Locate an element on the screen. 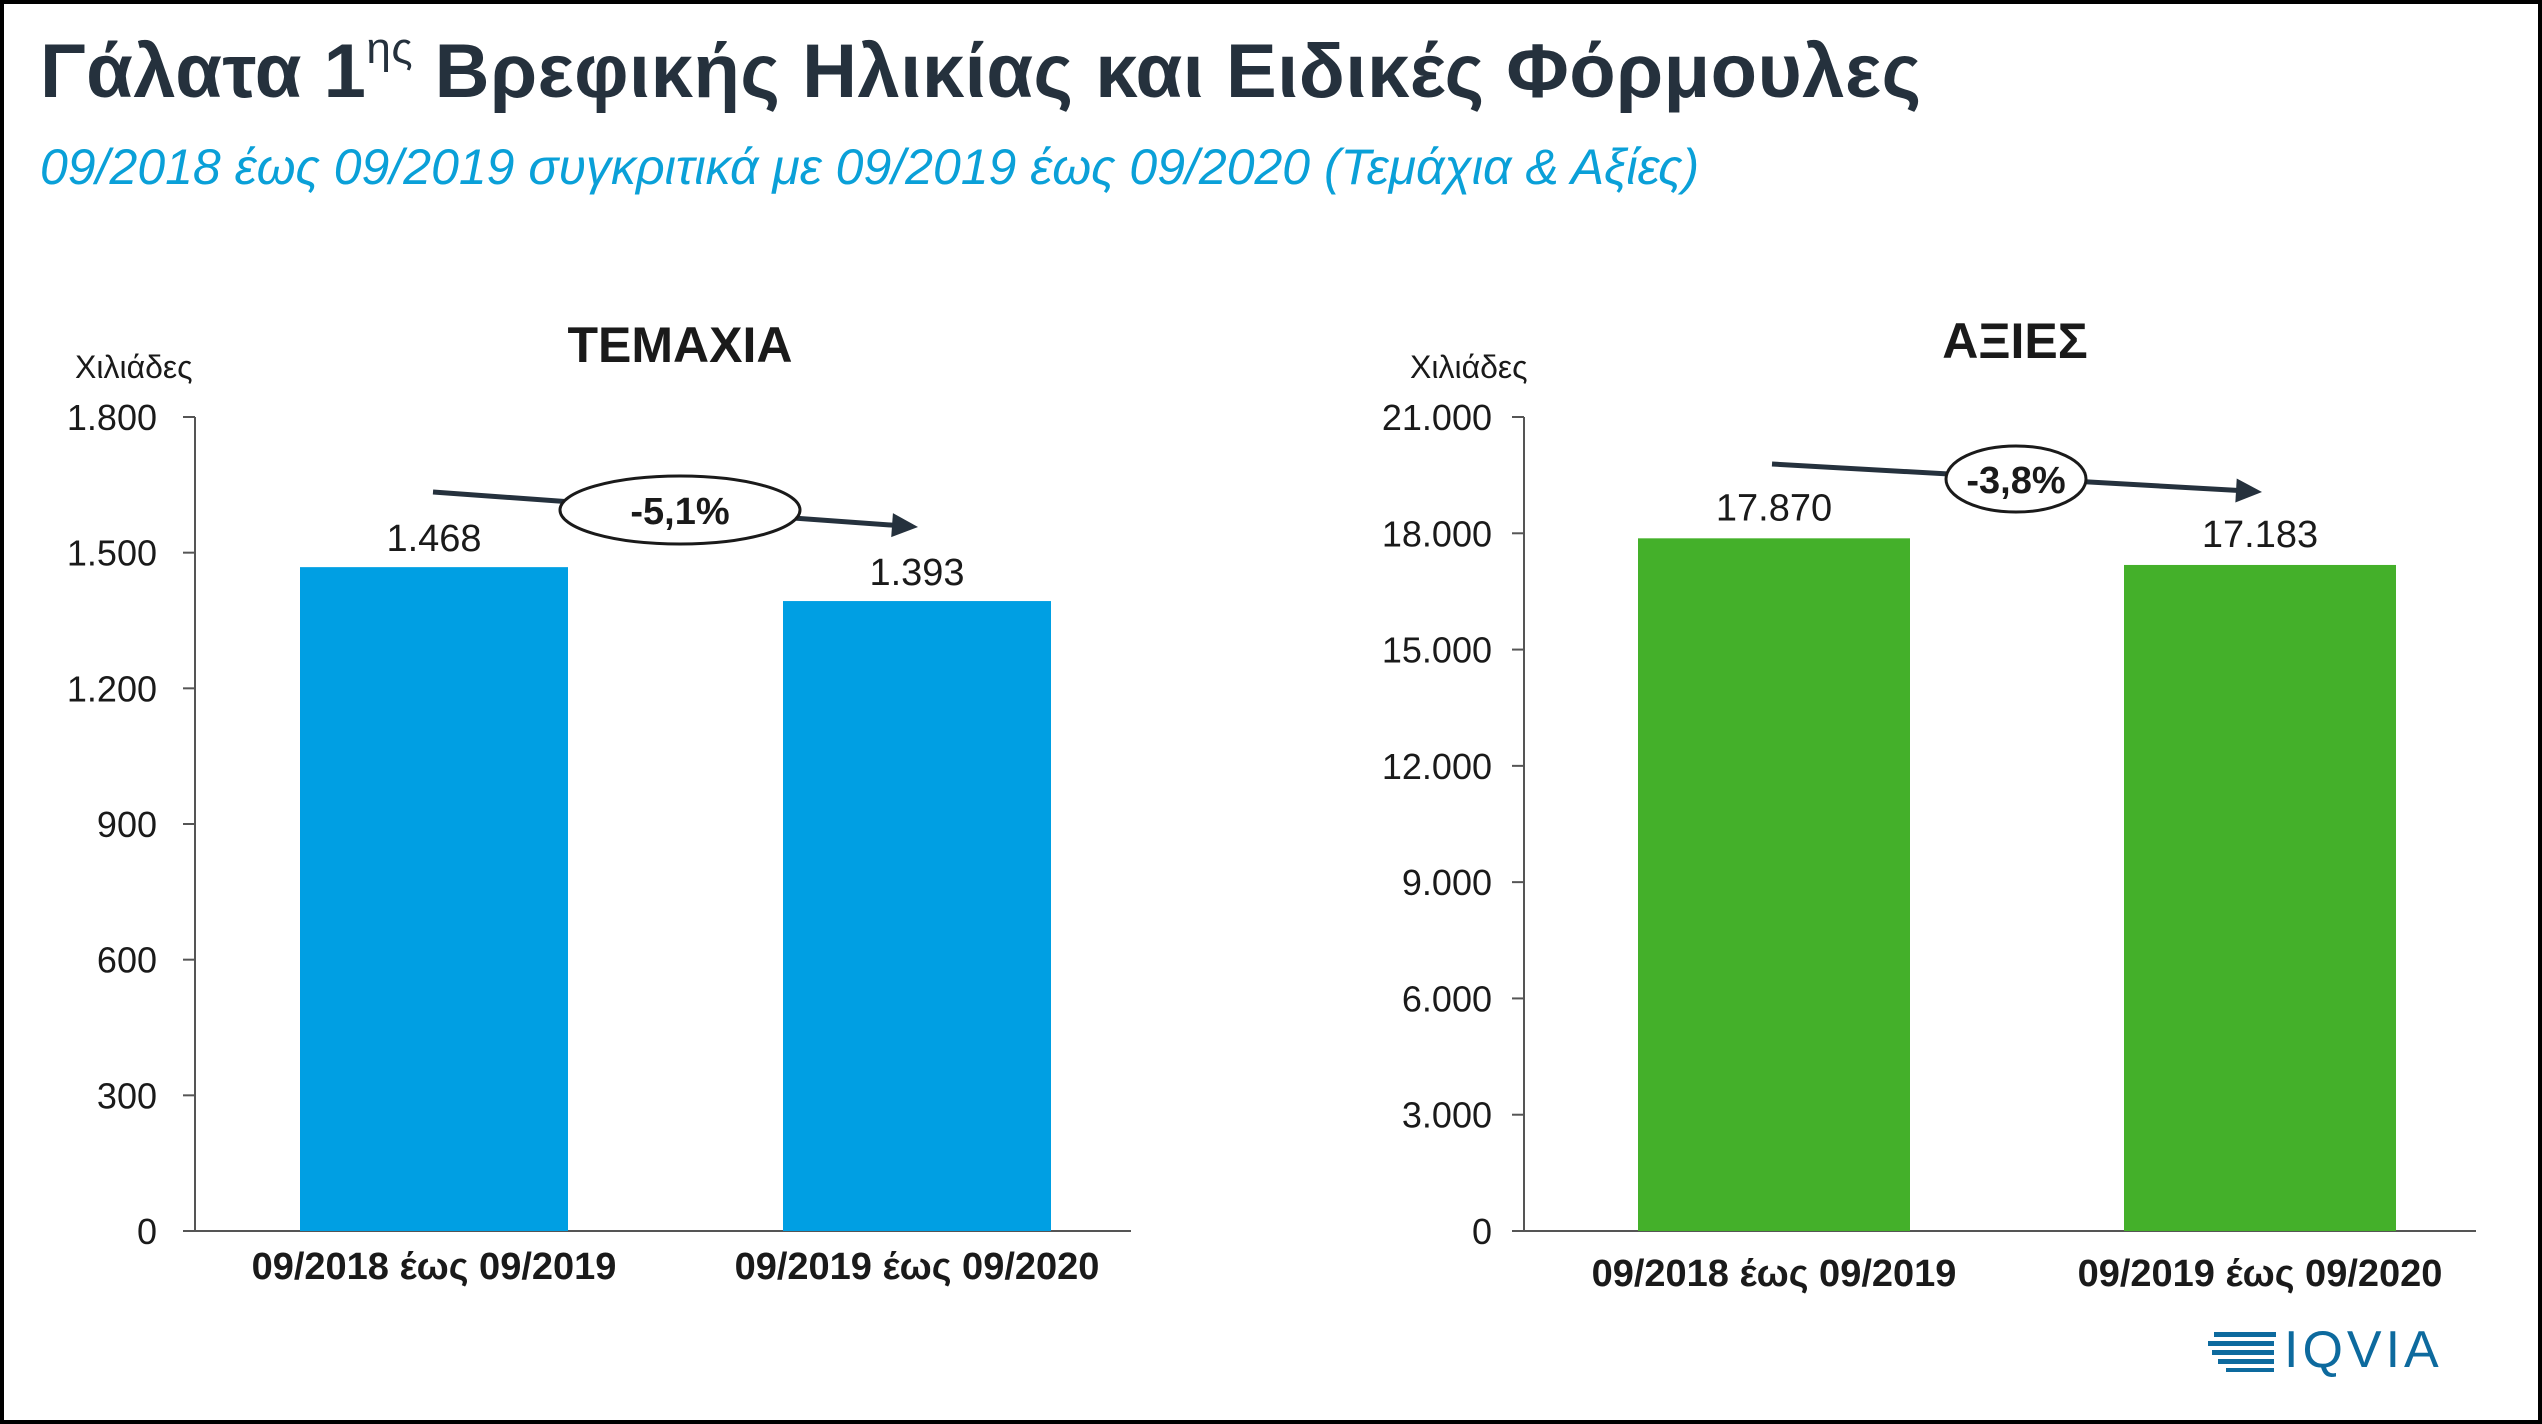 The width and height of the screenshot is (2542, 1424). category-label-0-1: 09/2019 έως 09/2020 is located at coordinates (917, 1267).